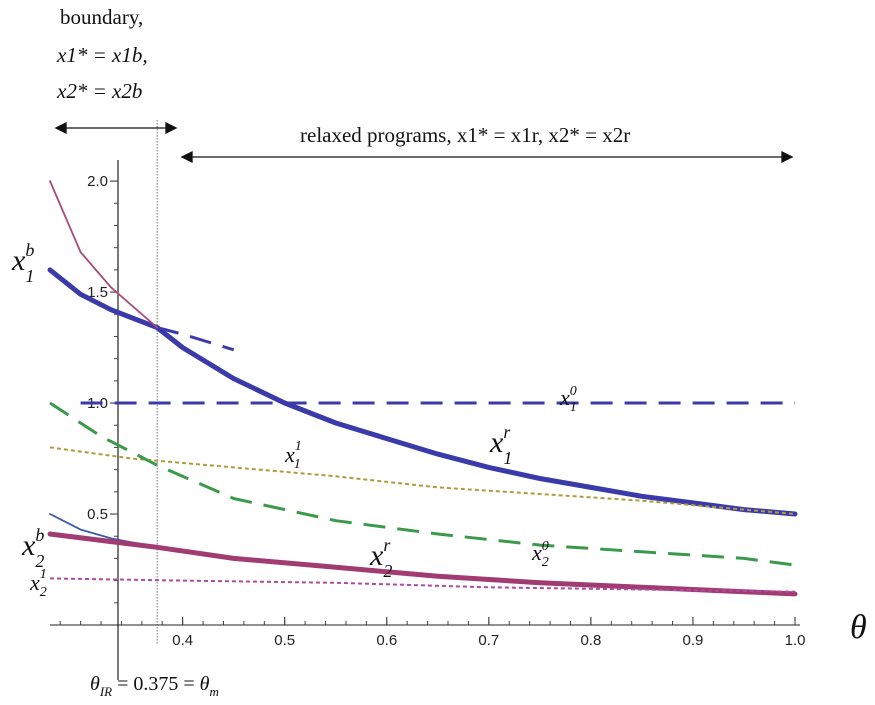 This screenshot has height=705, width=875. I want to click on series-line-x1b, so click(103, 299).